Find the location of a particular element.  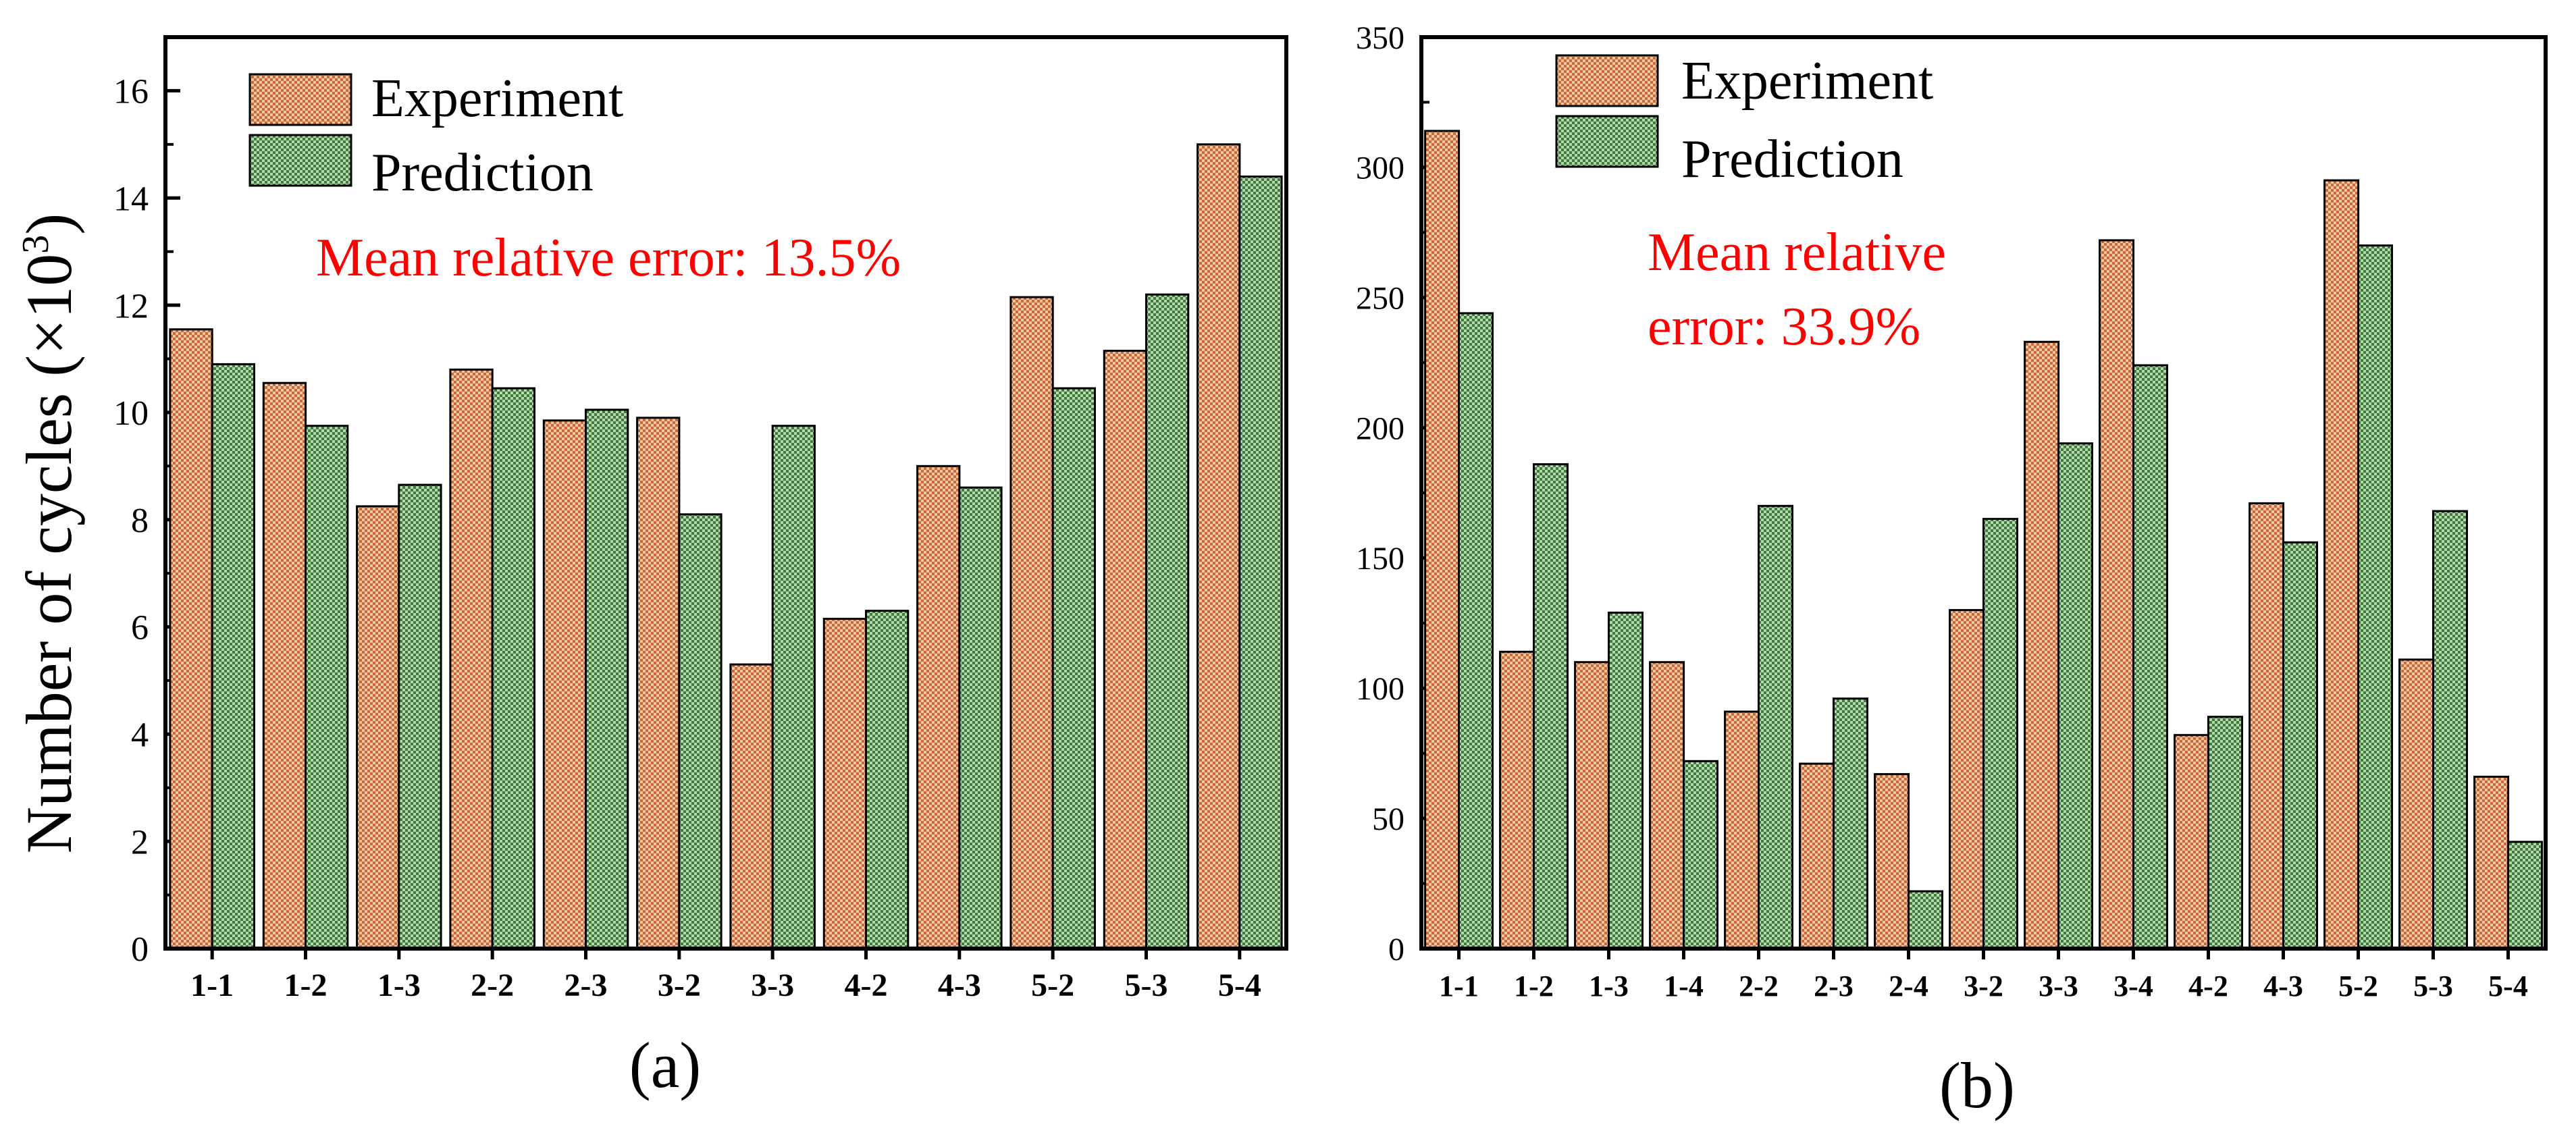

panel-a-label: (a) is located at coordinates (665, 1065).